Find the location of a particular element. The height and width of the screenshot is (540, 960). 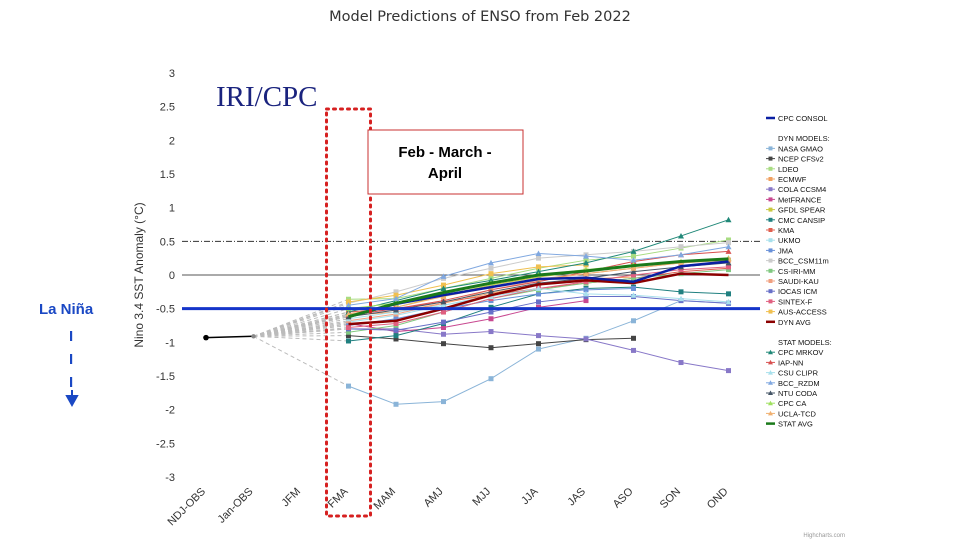

y-tick-label: -1 is located at coordinates (170, 343).